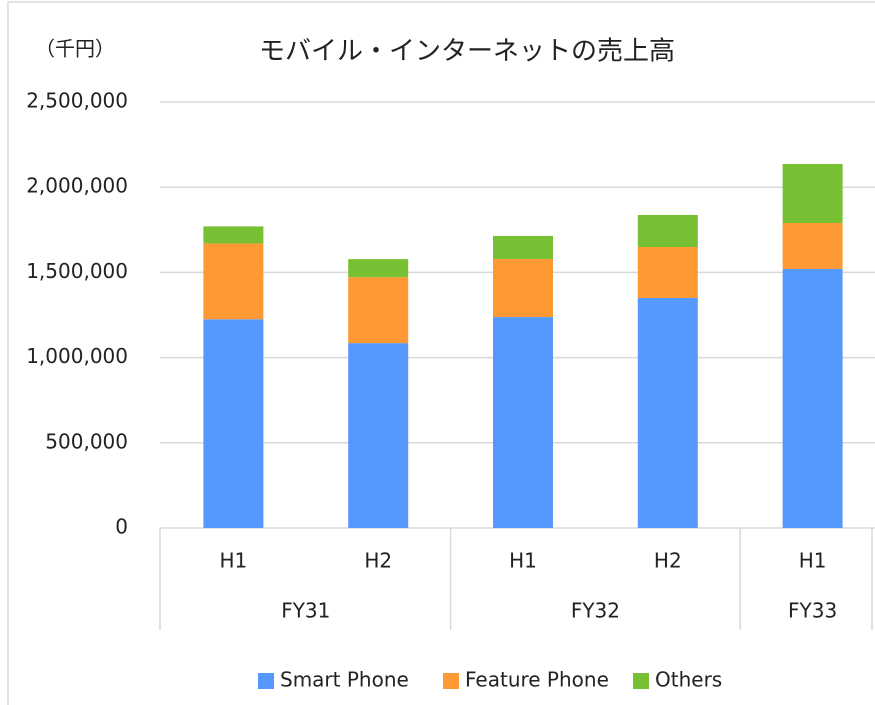 Image resolution: width=875 pixels, height=705 pixels. Describe the element at coordinates (121, 527) in the screenshot. I see `y-tick-label: 0` at that location.